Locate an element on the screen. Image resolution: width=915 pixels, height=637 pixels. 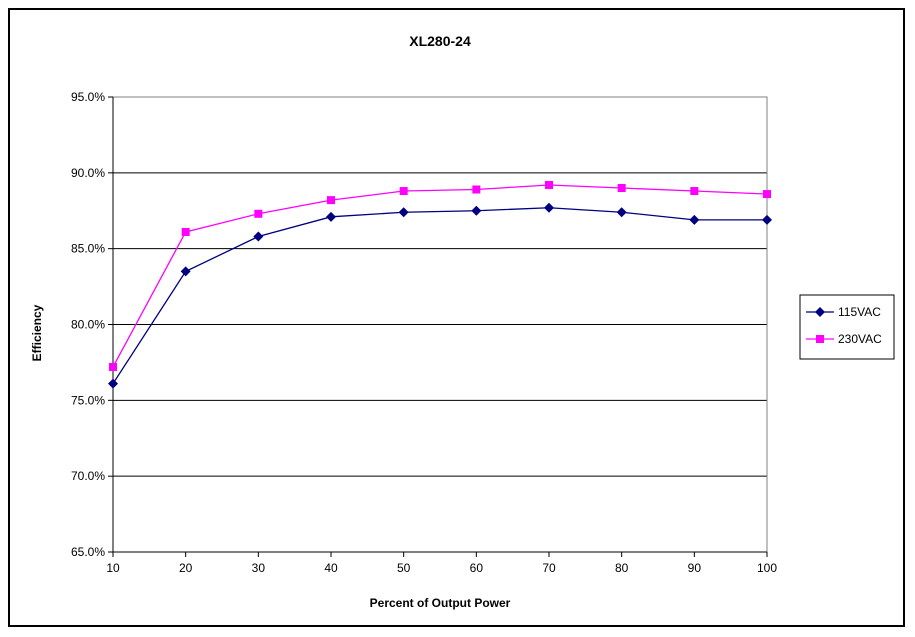
legend-label-230vac: 230VAC is located at coordinates (860, 339).